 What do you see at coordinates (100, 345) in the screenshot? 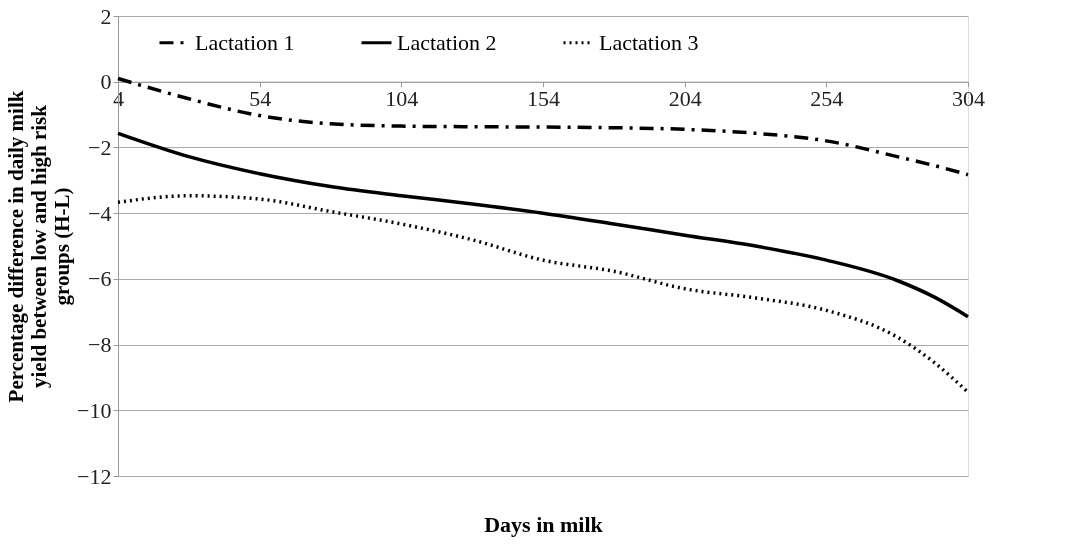
I see `y-tick-label: −8` at bounding box center [100, 345].